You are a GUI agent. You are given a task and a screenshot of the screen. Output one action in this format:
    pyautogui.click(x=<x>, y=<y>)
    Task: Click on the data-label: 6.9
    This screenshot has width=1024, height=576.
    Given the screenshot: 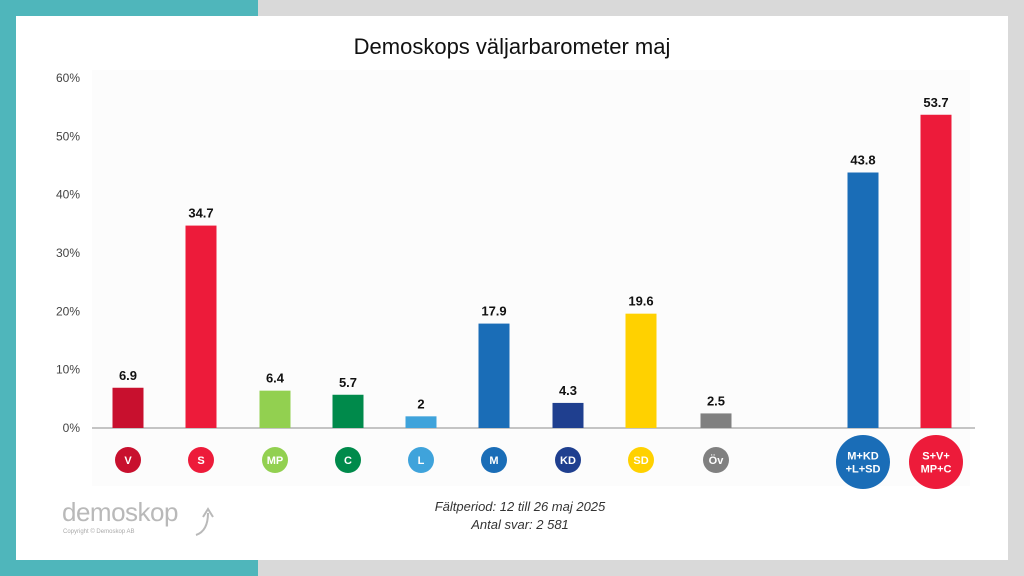 What is the action you would take?
    pyautogui.click(x=128, y=375)
    